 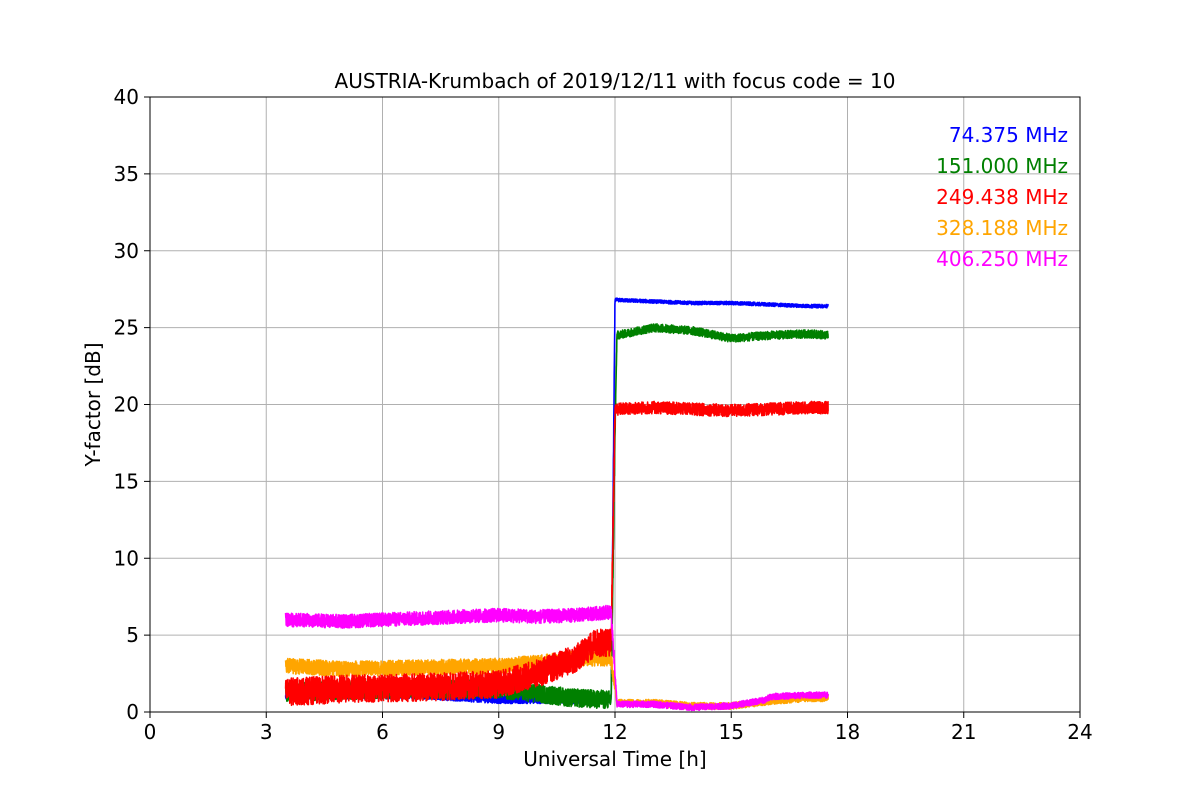 I want to click on y-tick-label: 5, so click(x=132, y=635).